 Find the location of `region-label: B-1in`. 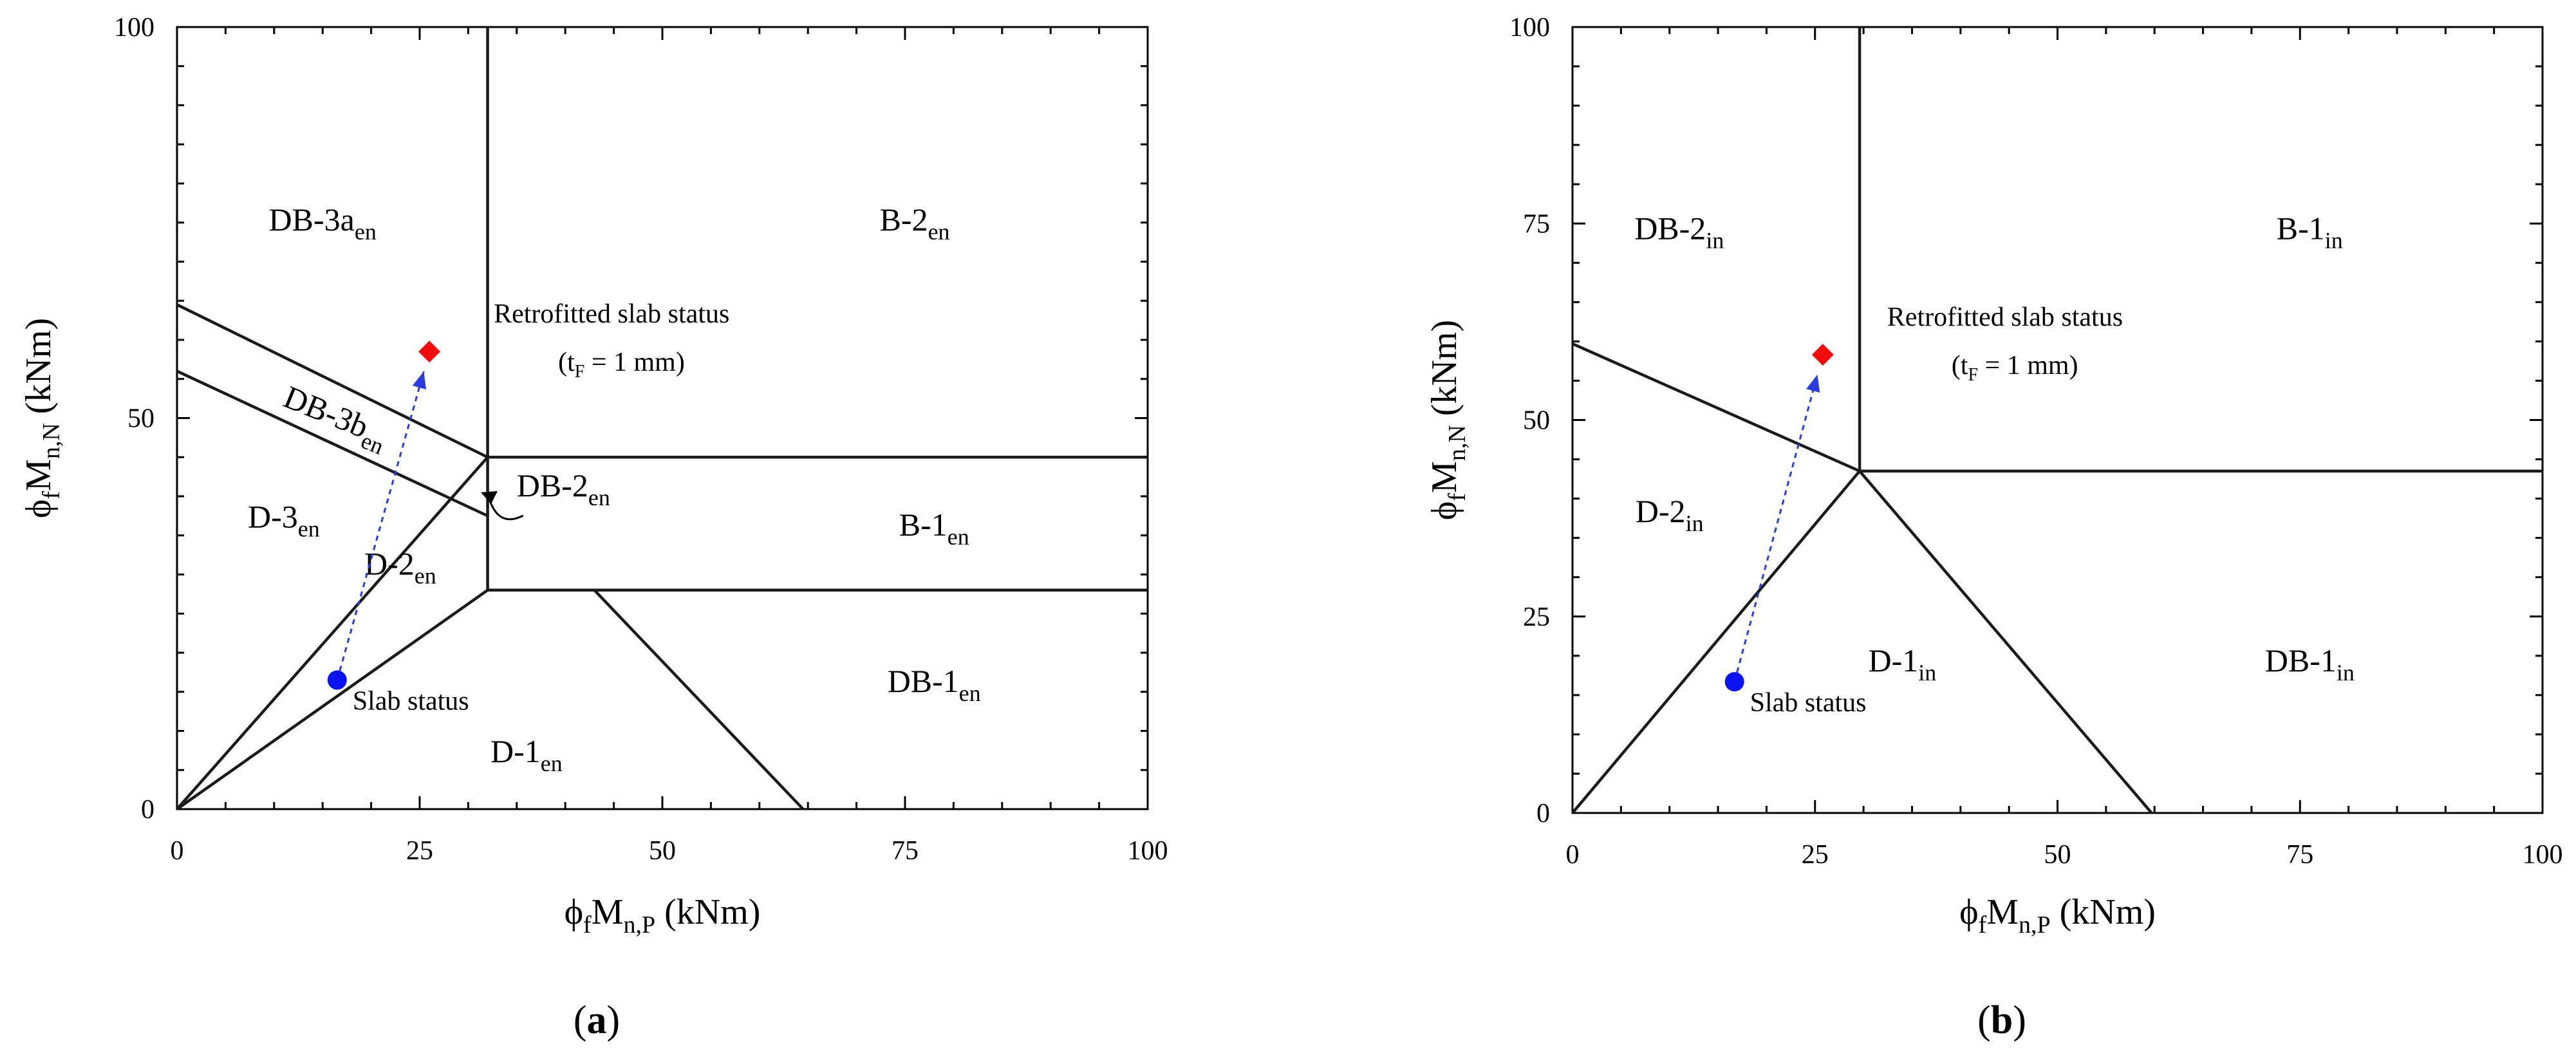

region-label: B-1in is located at coordinates (2310, 232).